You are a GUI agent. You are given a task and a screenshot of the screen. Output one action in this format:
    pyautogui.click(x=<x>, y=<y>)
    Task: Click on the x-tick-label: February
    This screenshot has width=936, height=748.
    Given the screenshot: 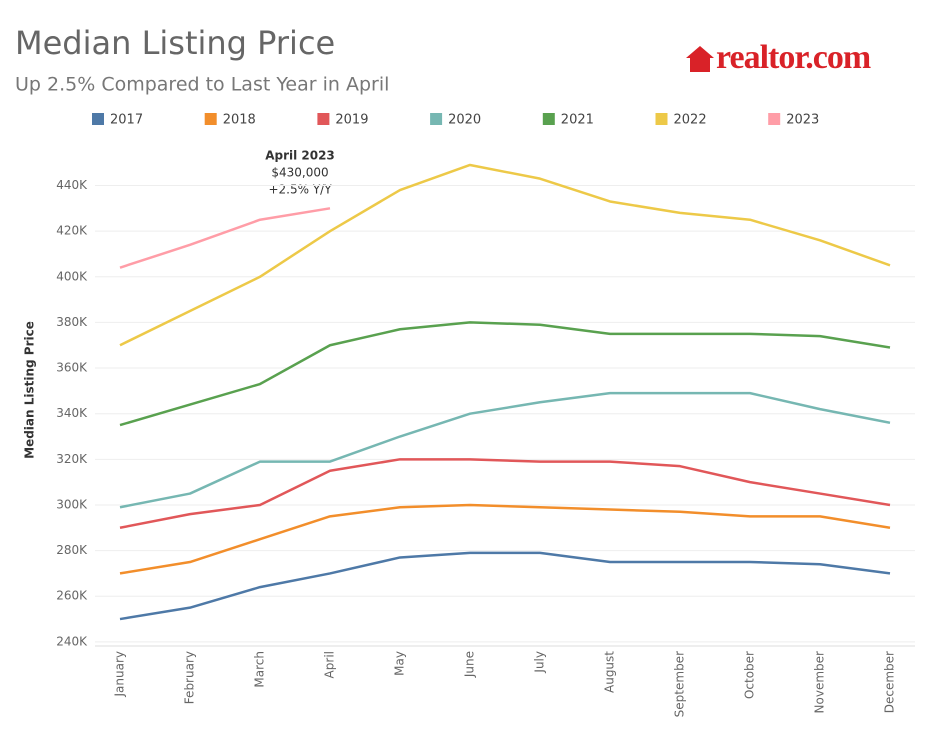 What is the action you would take?
    pyautogui.click(x=190, y=677)
    